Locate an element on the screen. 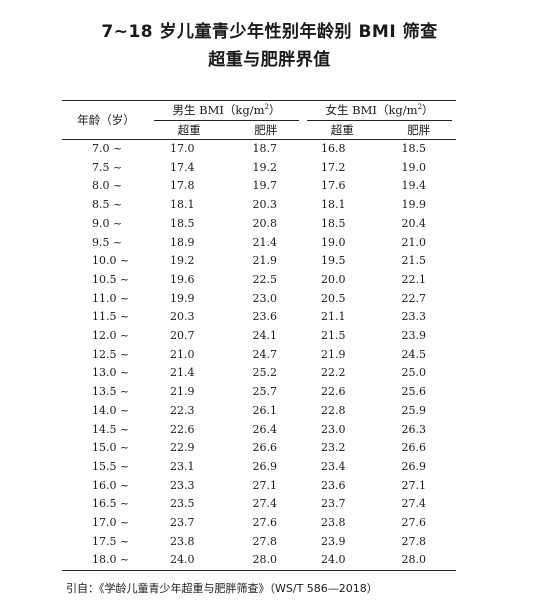 This screenshot has height=610, width=539. male-overweight-cell: 21.4 is located at coordinates (182, 373).